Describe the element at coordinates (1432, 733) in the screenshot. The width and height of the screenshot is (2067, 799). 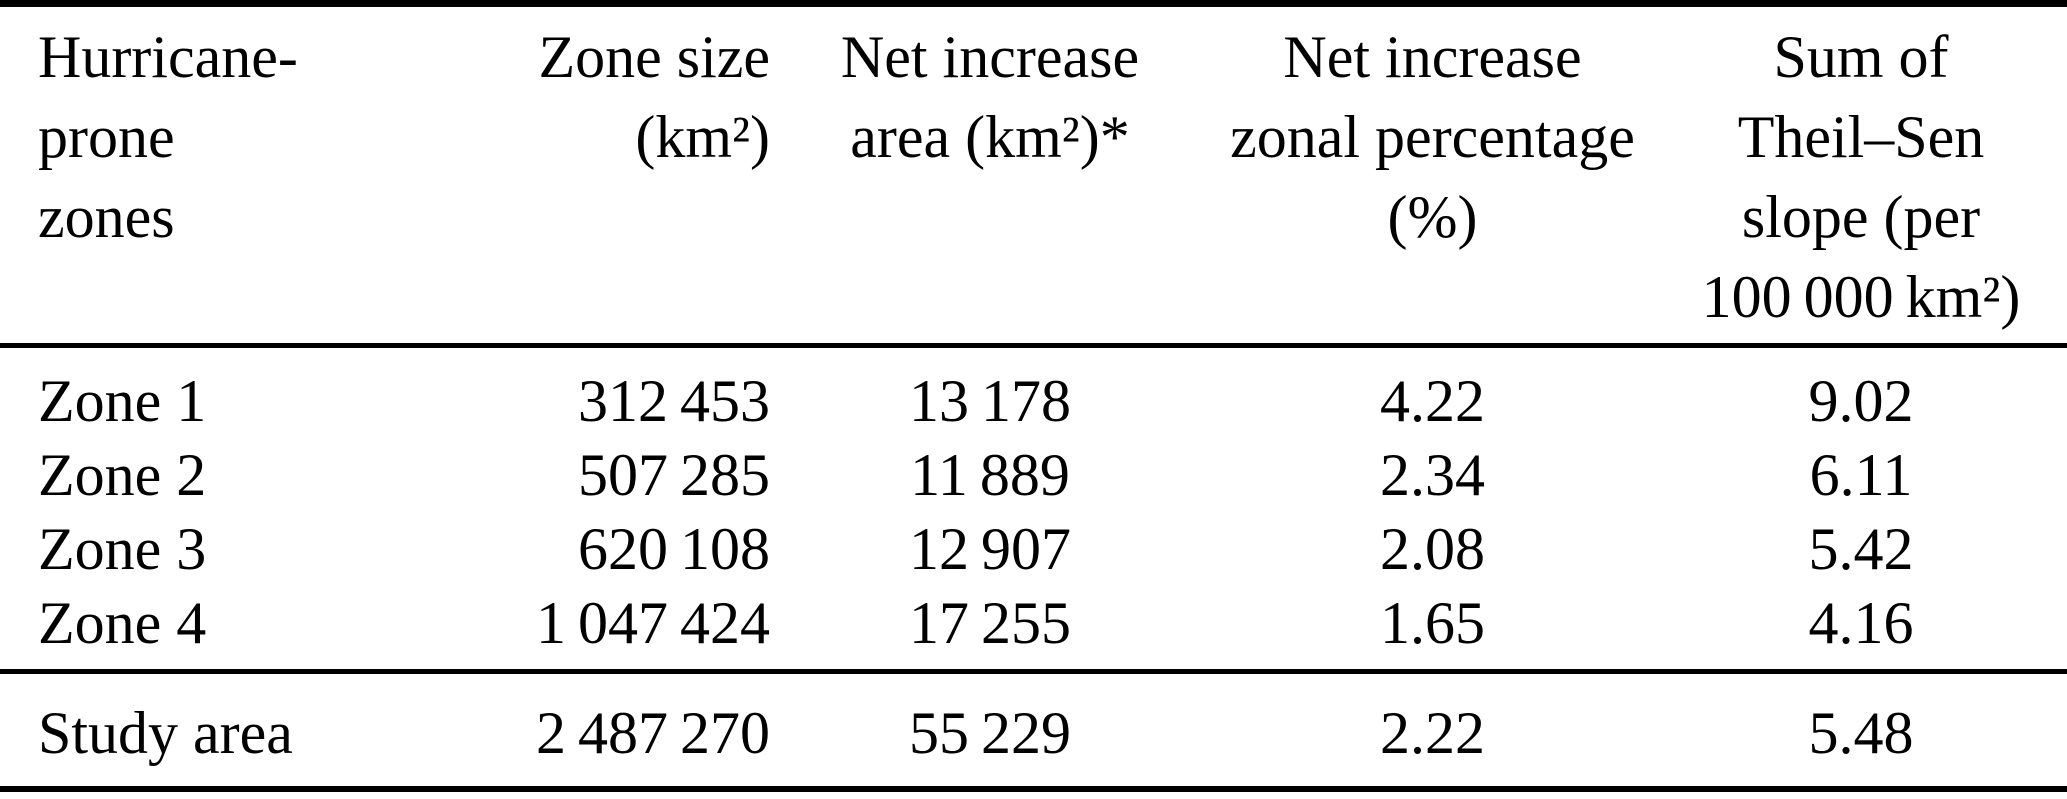
I see `net-increase-percentage-value: 2.22` at that location.